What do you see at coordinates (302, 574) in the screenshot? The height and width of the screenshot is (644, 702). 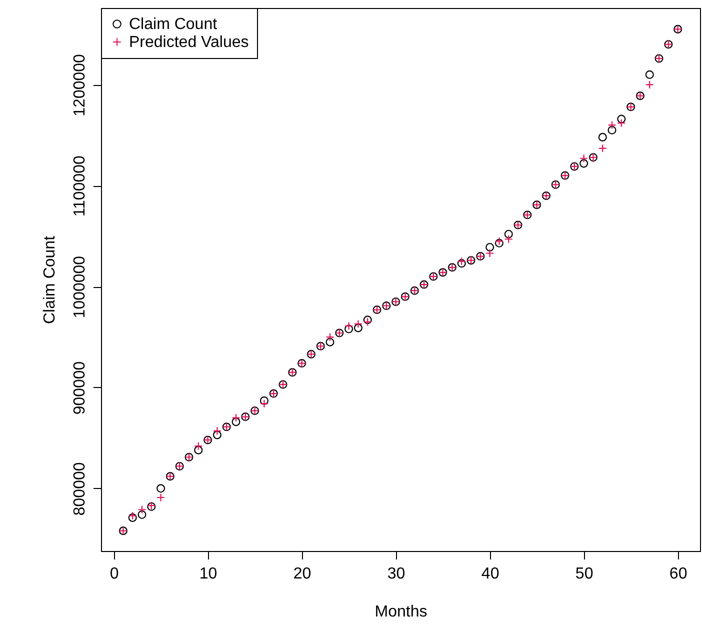 I see `x-tick-label: 20` at bounding box center [302, 574].